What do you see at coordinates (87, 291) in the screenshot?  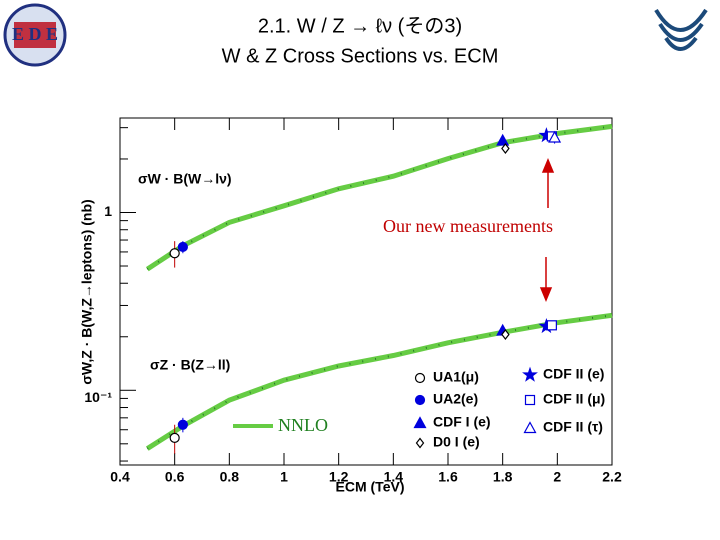 I see `y-axis-label: σW,Z · B(W,Z→leptons) (nb)` at bounding box center [87, 291].